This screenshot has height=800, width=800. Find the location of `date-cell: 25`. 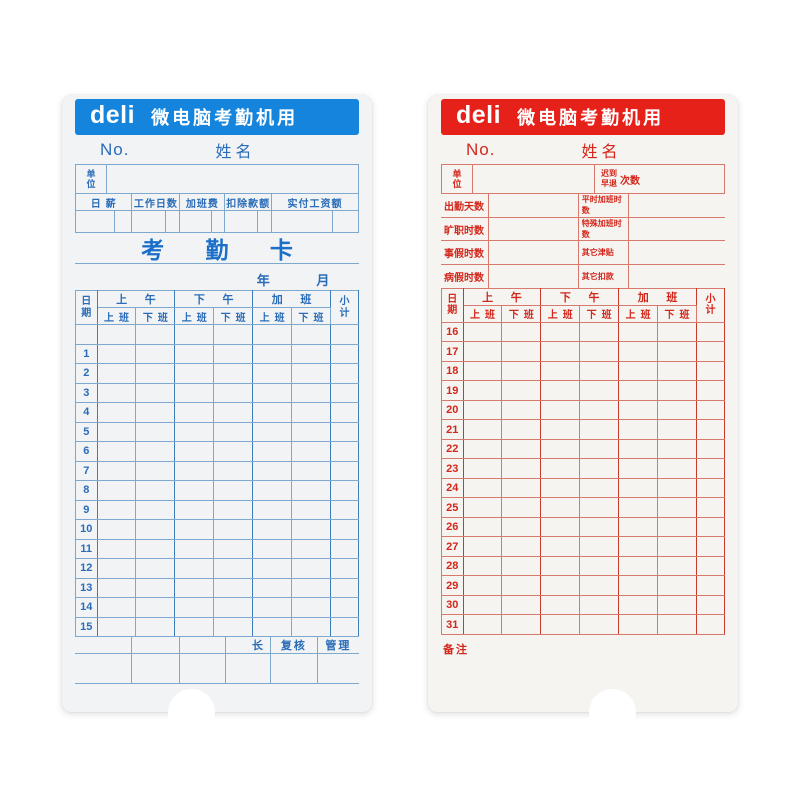

date-cell: 25 is located at coordinates (452, 507).